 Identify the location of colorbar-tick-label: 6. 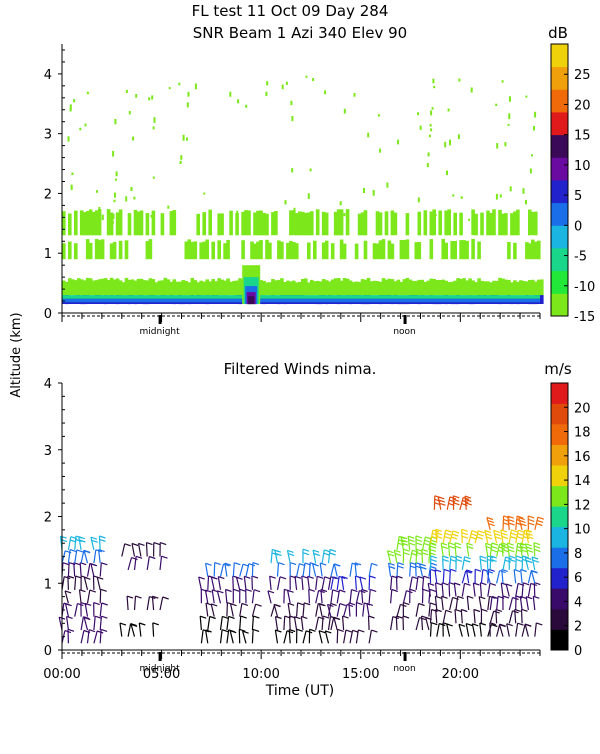
(578, 578).